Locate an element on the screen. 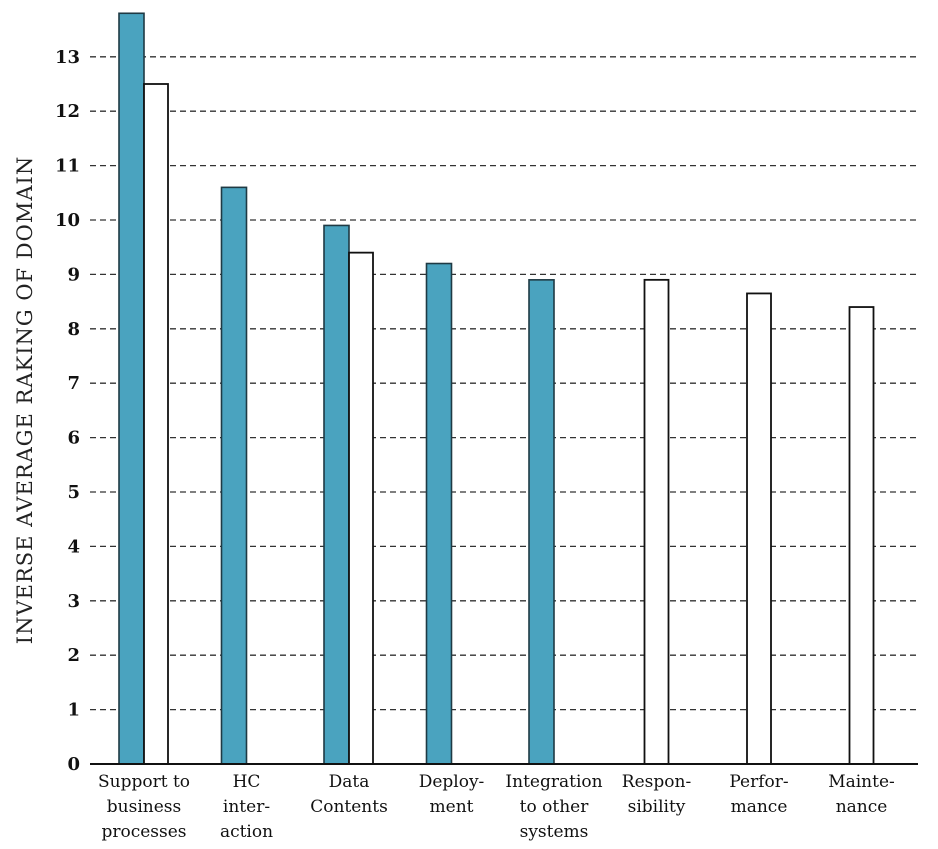 This screenshot has height=849, width=938. y-tick-label: 3 is located at coordinates (73, 601).